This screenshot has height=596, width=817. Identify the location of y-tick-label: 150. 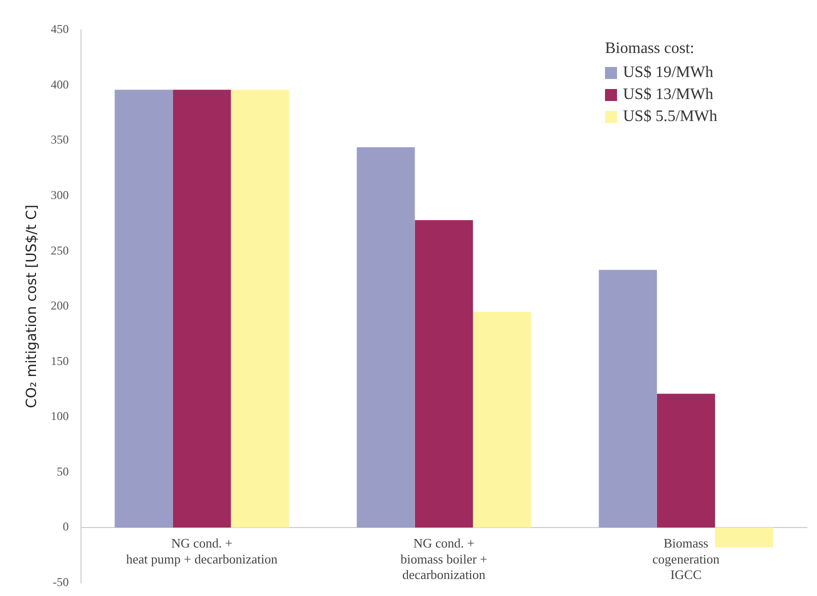
(59, 361).